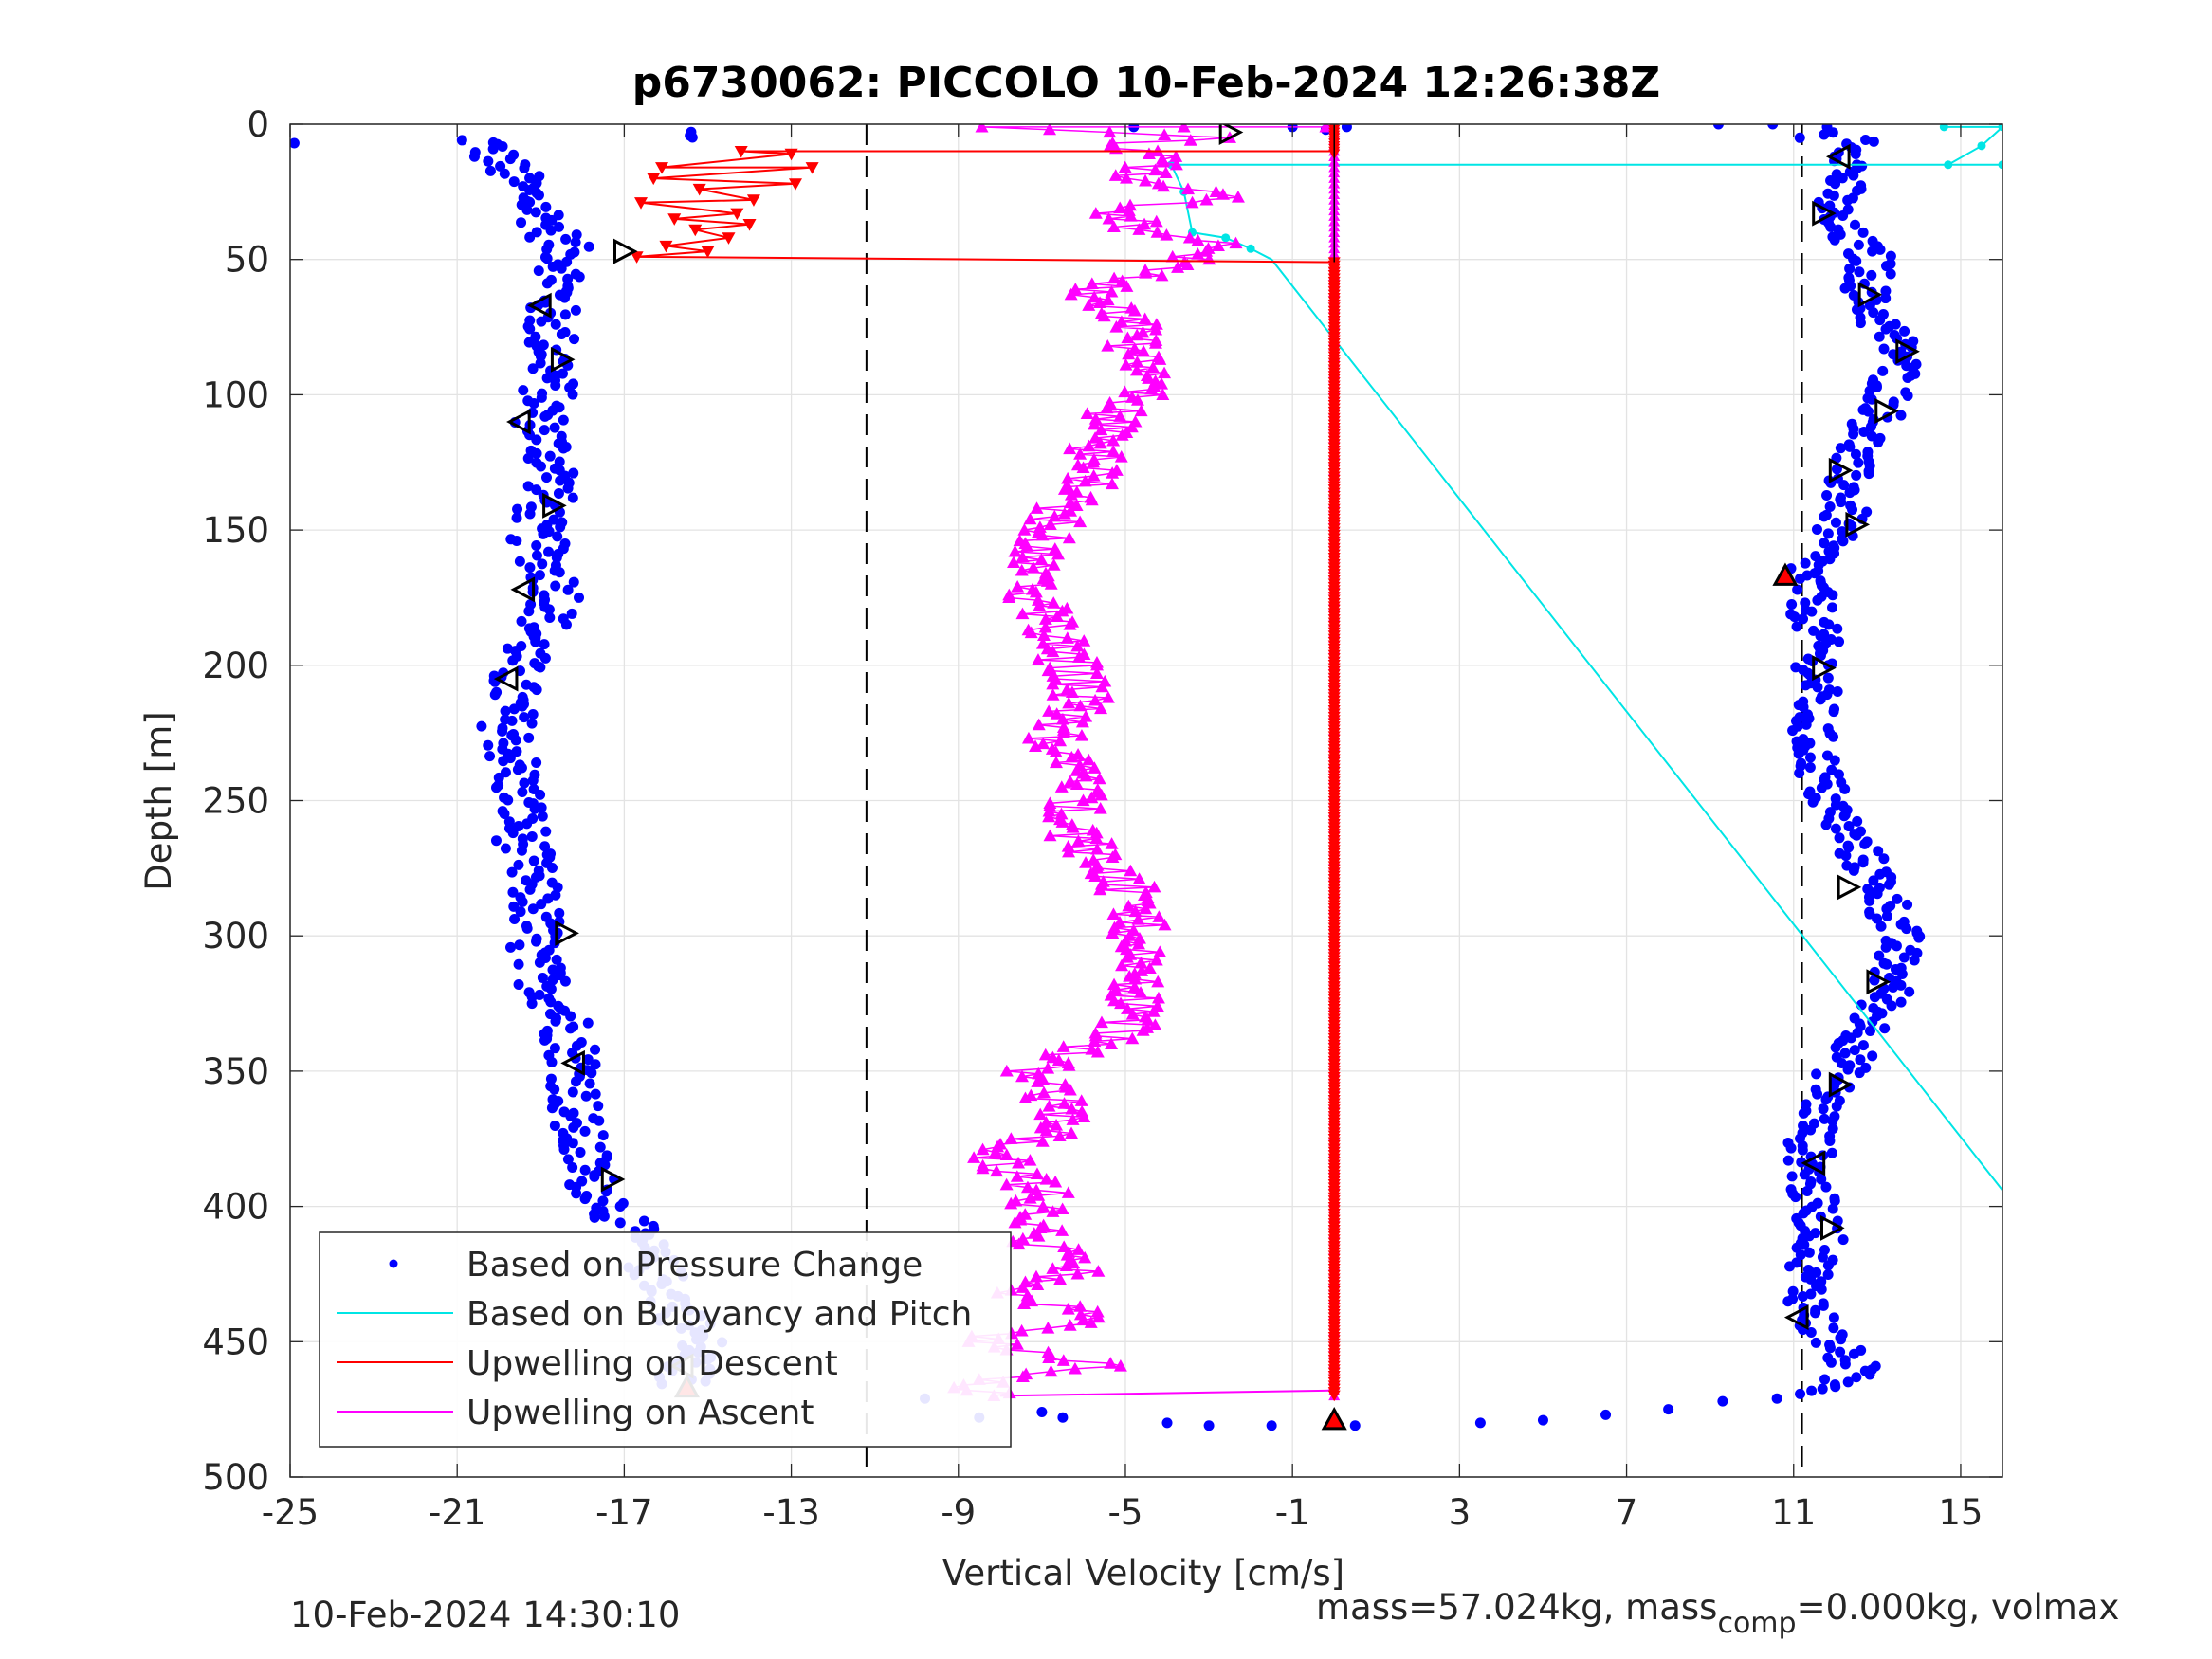  I want to click on chart-title: p6730062: PICCOLO 10-Feb-2024 12:26:38Z, so click(1146, 83).